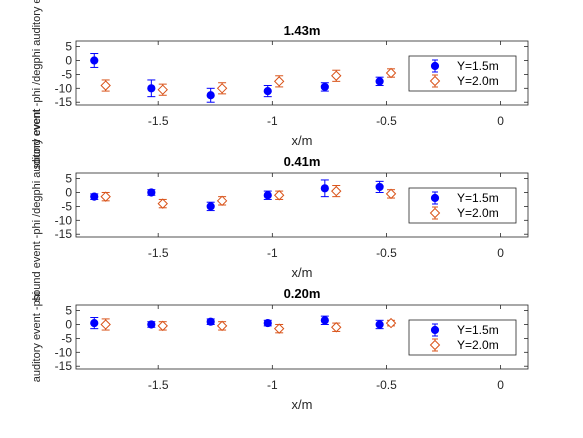 This screenshot has width=583, height=438. I want to click on y-axis-label: auditory event -phi, so click(37, 337).